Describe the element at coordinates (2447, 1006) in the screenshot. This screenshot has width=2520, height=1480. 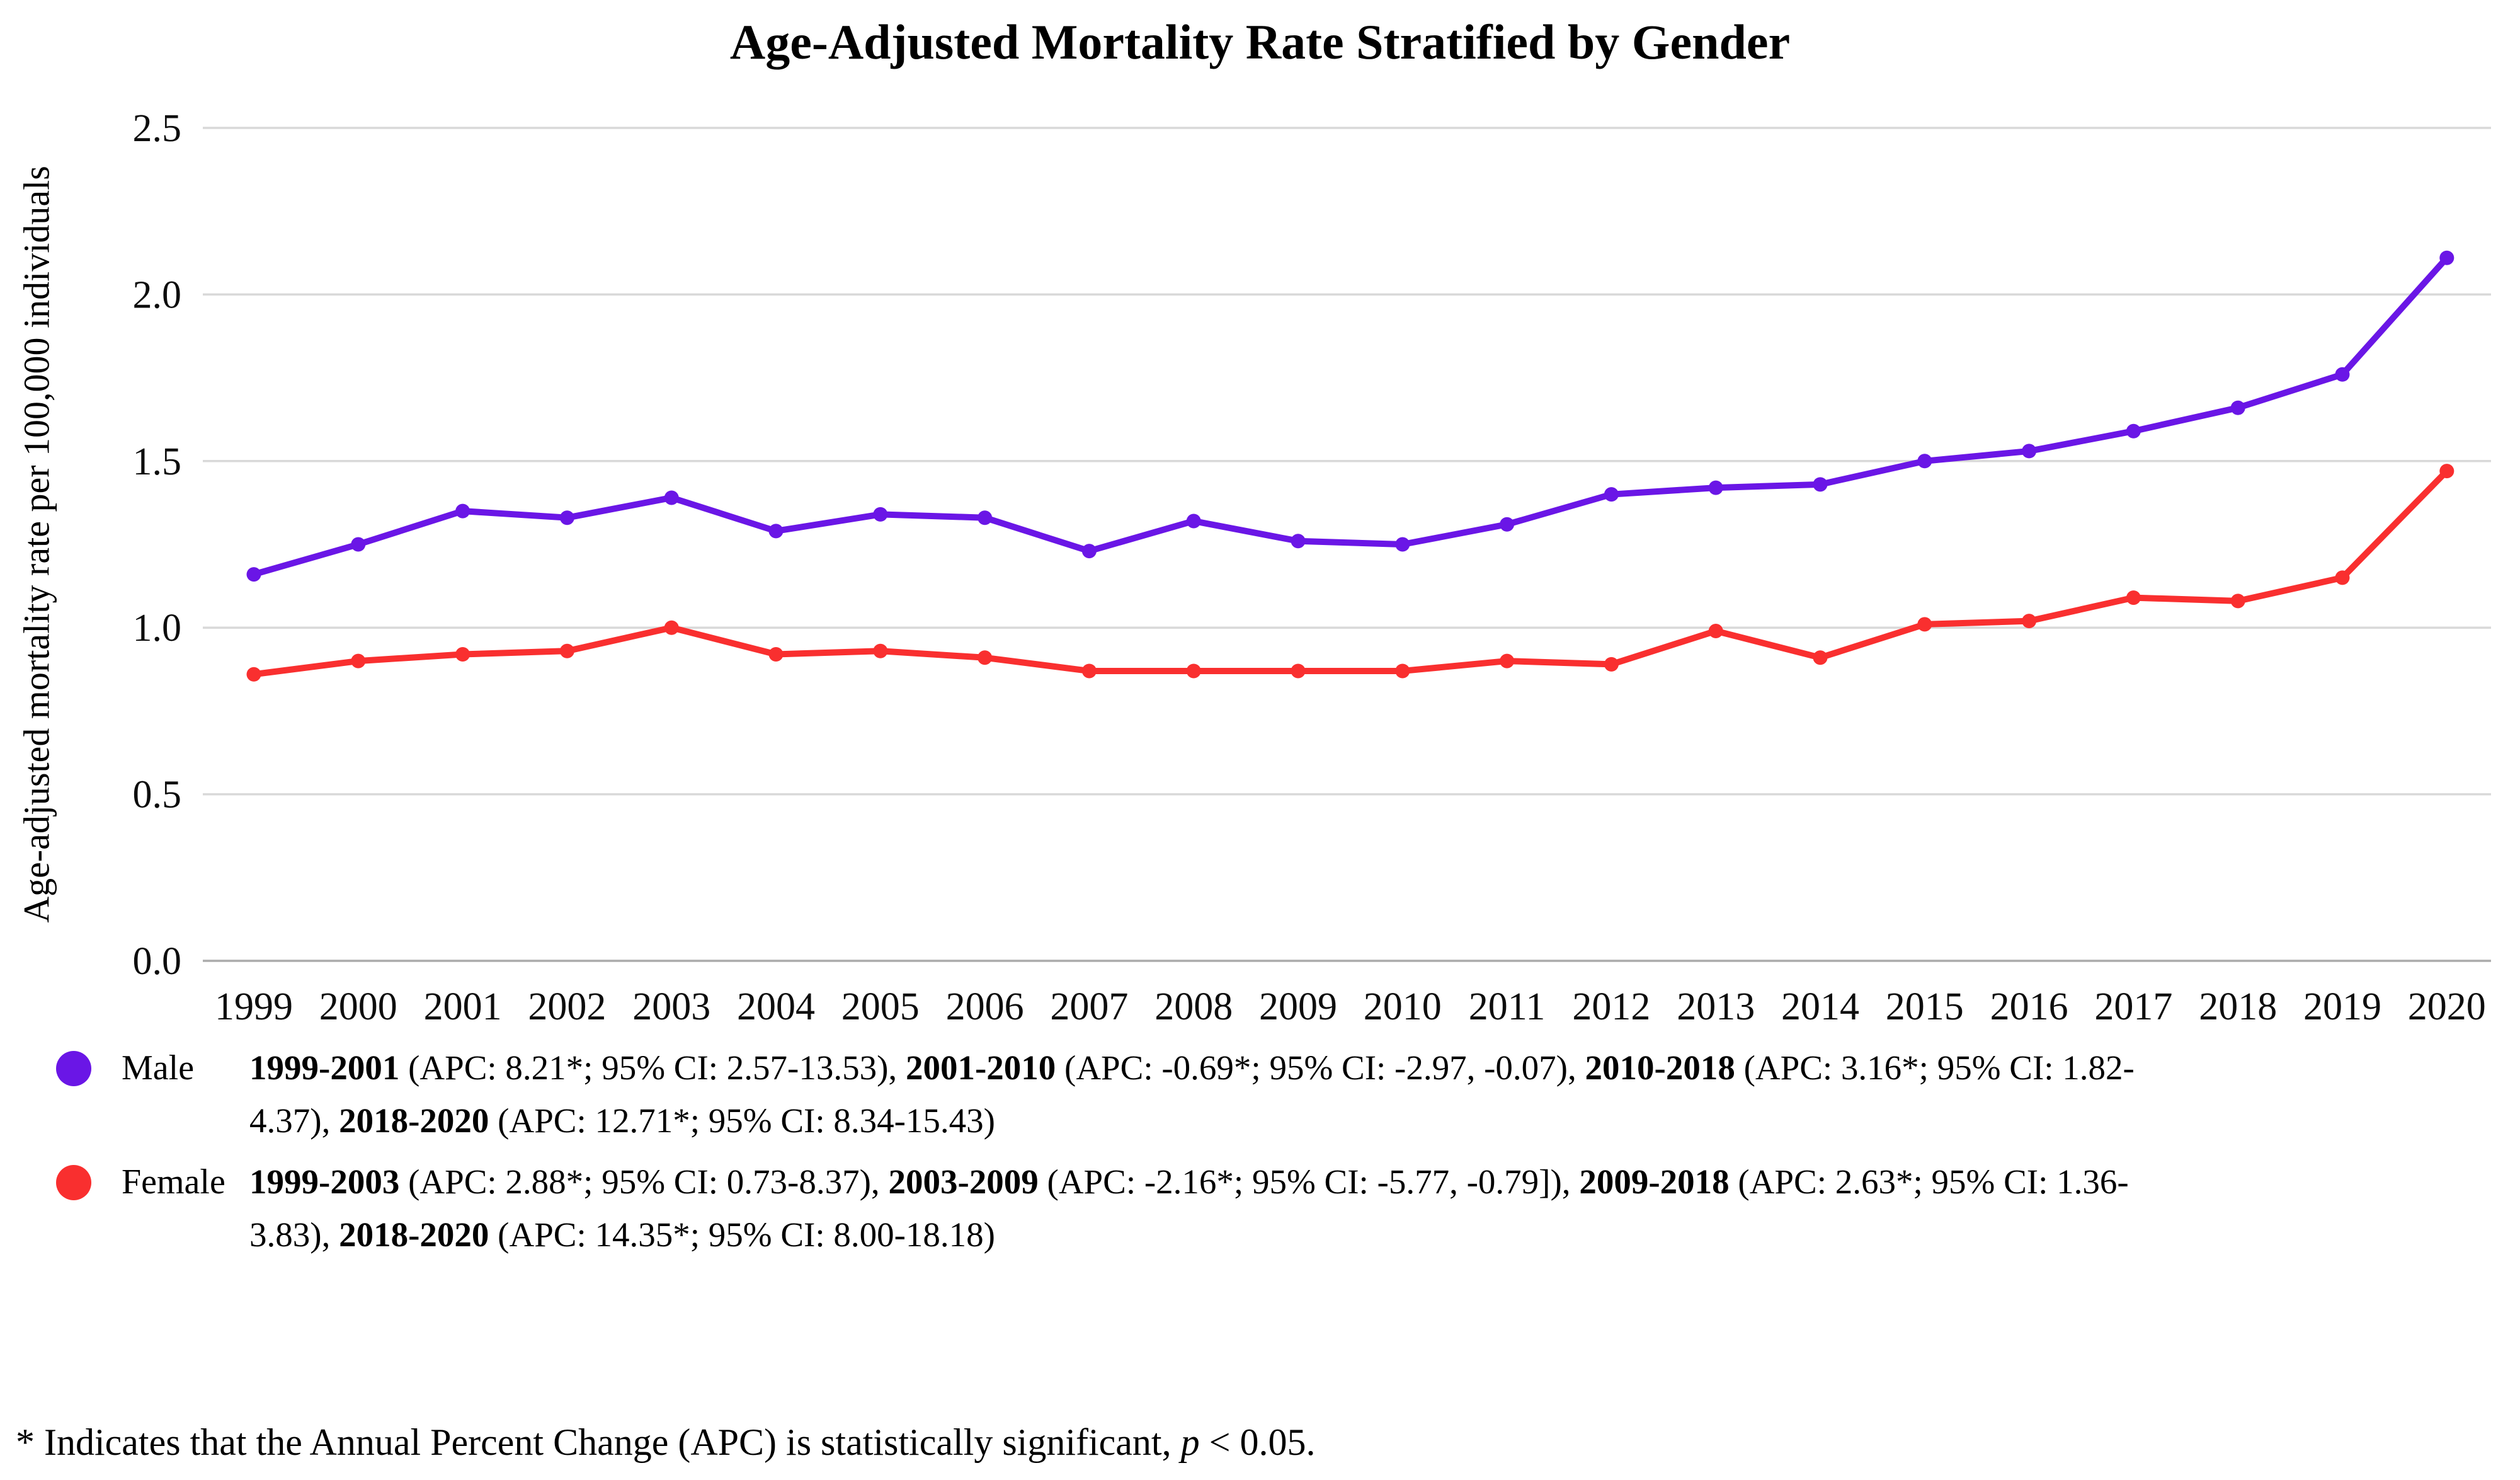
I see `x-tick-label: 2020` at that location.